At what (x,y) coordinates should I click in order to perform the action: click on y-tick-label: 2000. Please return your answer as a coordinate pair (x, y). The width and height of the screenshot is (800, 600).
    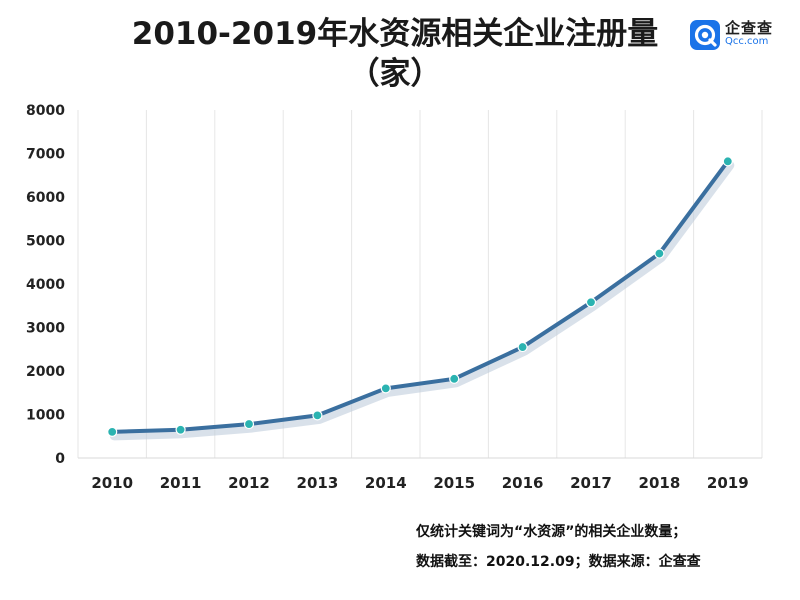
    Looking at the image, I should click on (45, 372).